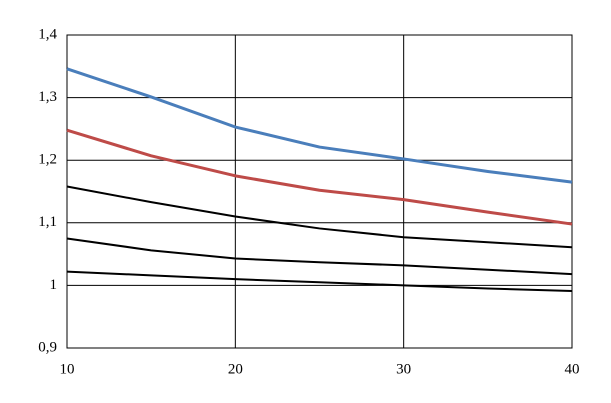  Describe the element at coordinates (54, 285) in the screenshot. I see `y-tick-label: 1` at that location.